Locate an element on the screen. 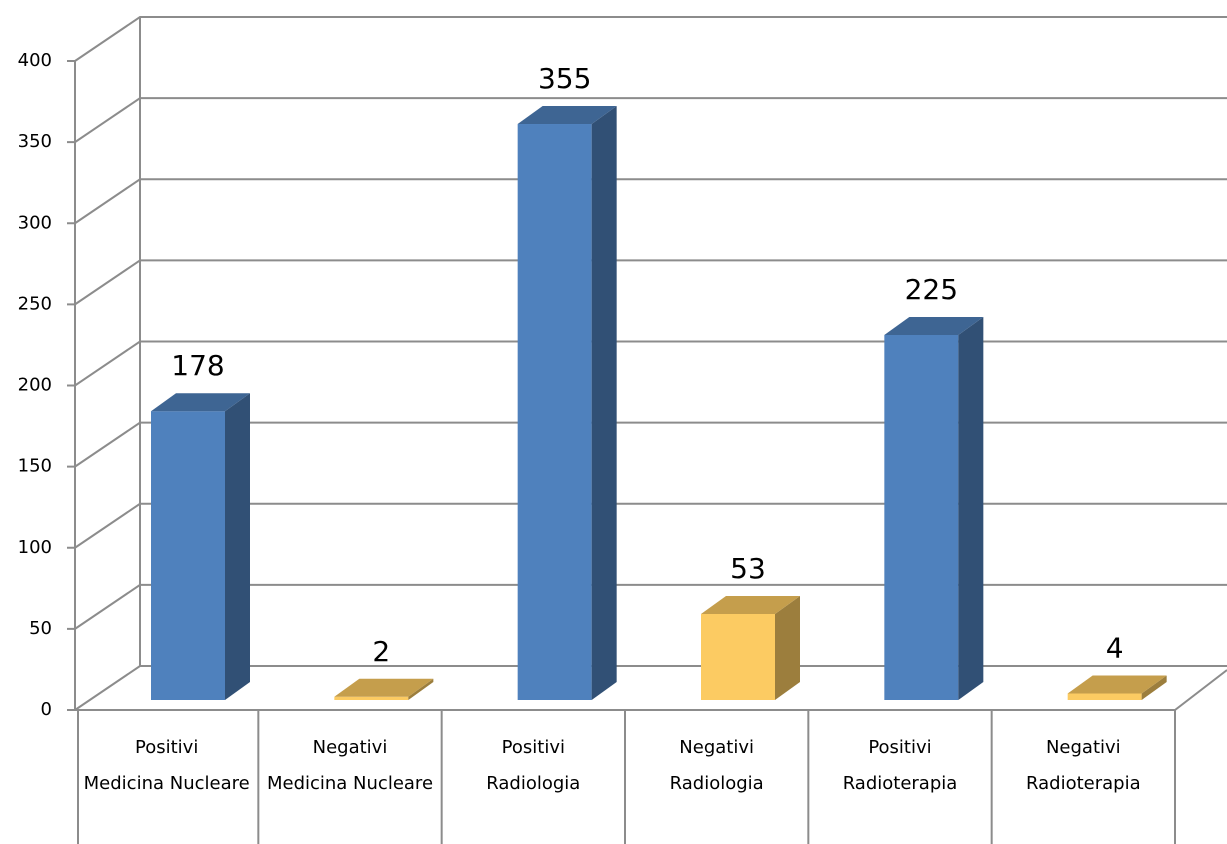 The width and height of the screenshot is (1227, 844). y-tick-label: 0 is located at coordinates (46, 709).